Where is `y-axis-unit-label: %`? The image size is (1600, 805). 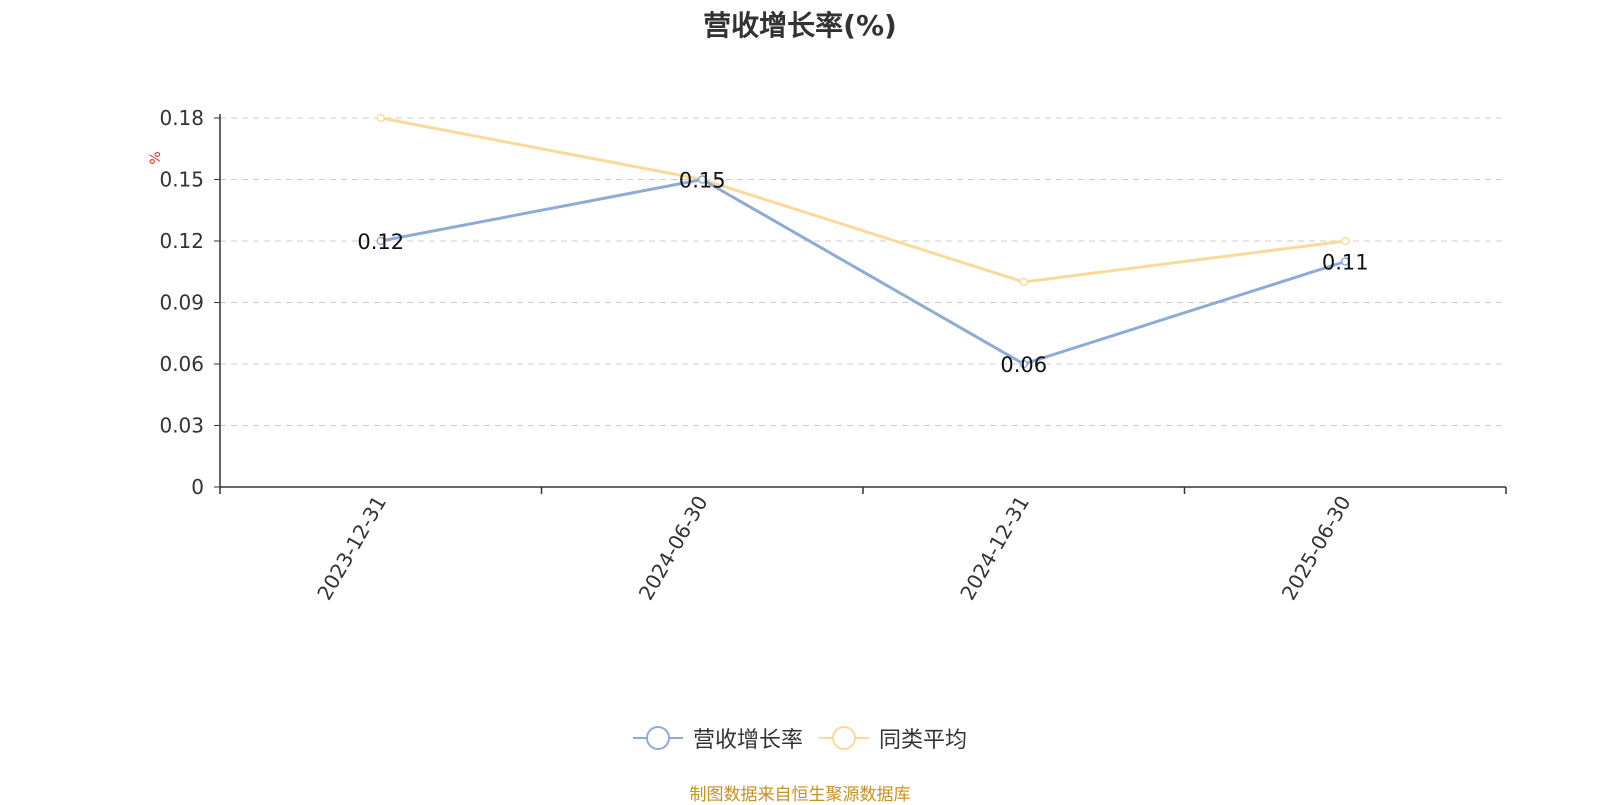
y-axis-unit-label: % is located at coordinates (156, 157).